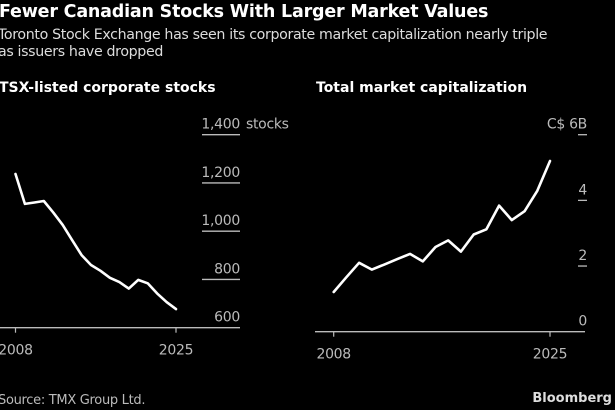 Image resolution: width=615 pixels, height=410 pixels. I want to click on bloomberg-logo: Bloomberg, so click(572, 398).